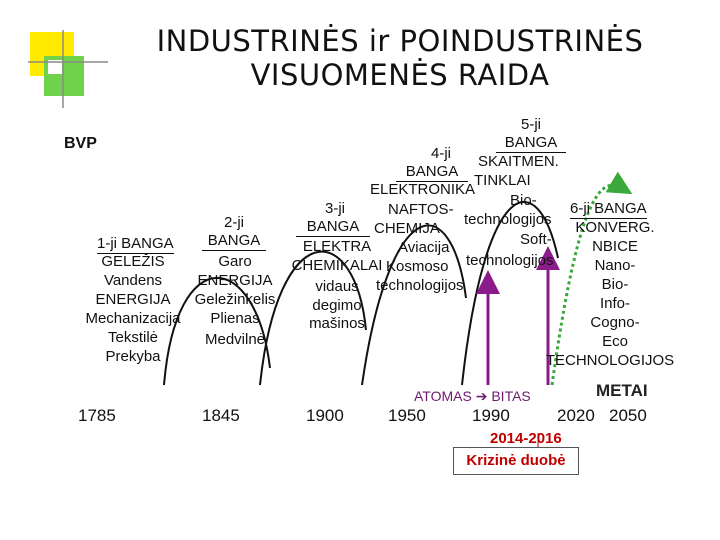  What do you see at coordinates (614, 303) in the screenshot?
I see `wave6-item-5: Info-` at bounding box center [614, 303].